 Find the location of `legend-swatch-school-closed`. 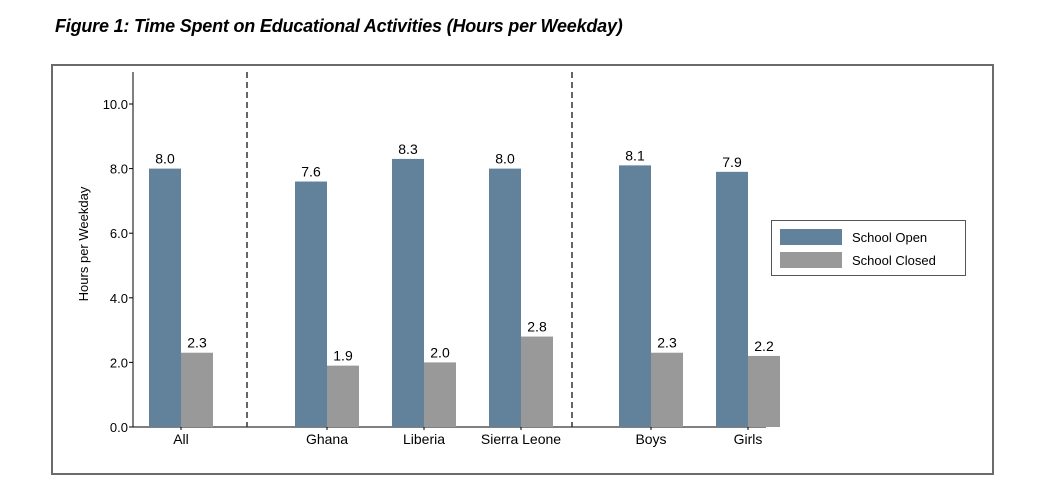

legend-swatch-school-closed is located at coordinates (811, 260).